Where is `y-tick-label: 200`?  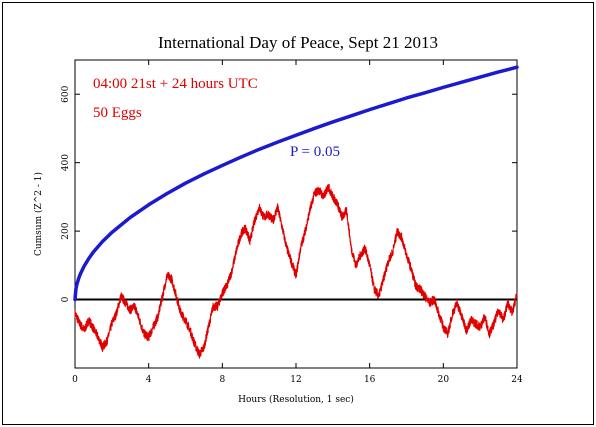
y-tick-label: 200 is located at coordinates (66, 230).